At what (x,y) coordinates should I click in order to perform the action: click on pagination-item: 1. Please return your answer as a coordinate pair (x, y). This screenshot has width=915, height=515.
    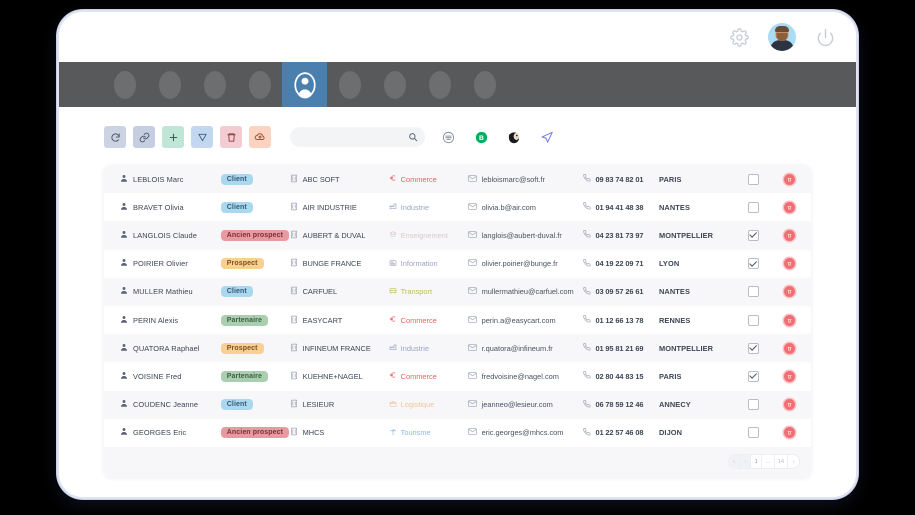
    Looking at the image, I should click on (757, 462).